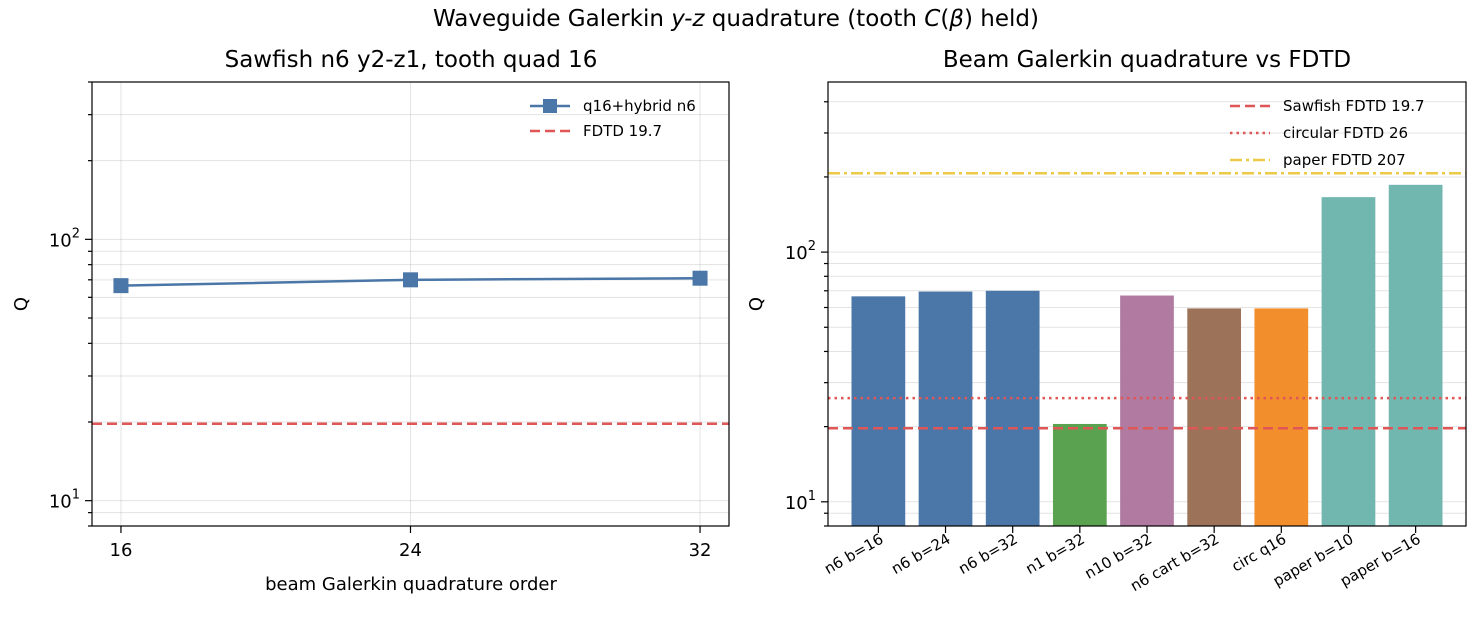 The width and height of the screenshot is (1472, 624). I want to click on left-series, so click(410, 282).